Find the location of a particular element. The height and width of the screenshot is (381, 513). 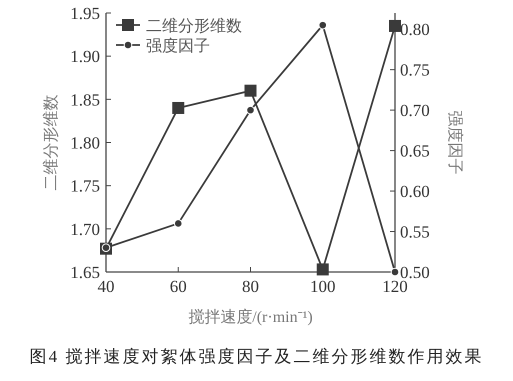

x-tick-label: 80 is located at coordinates (250, 286).